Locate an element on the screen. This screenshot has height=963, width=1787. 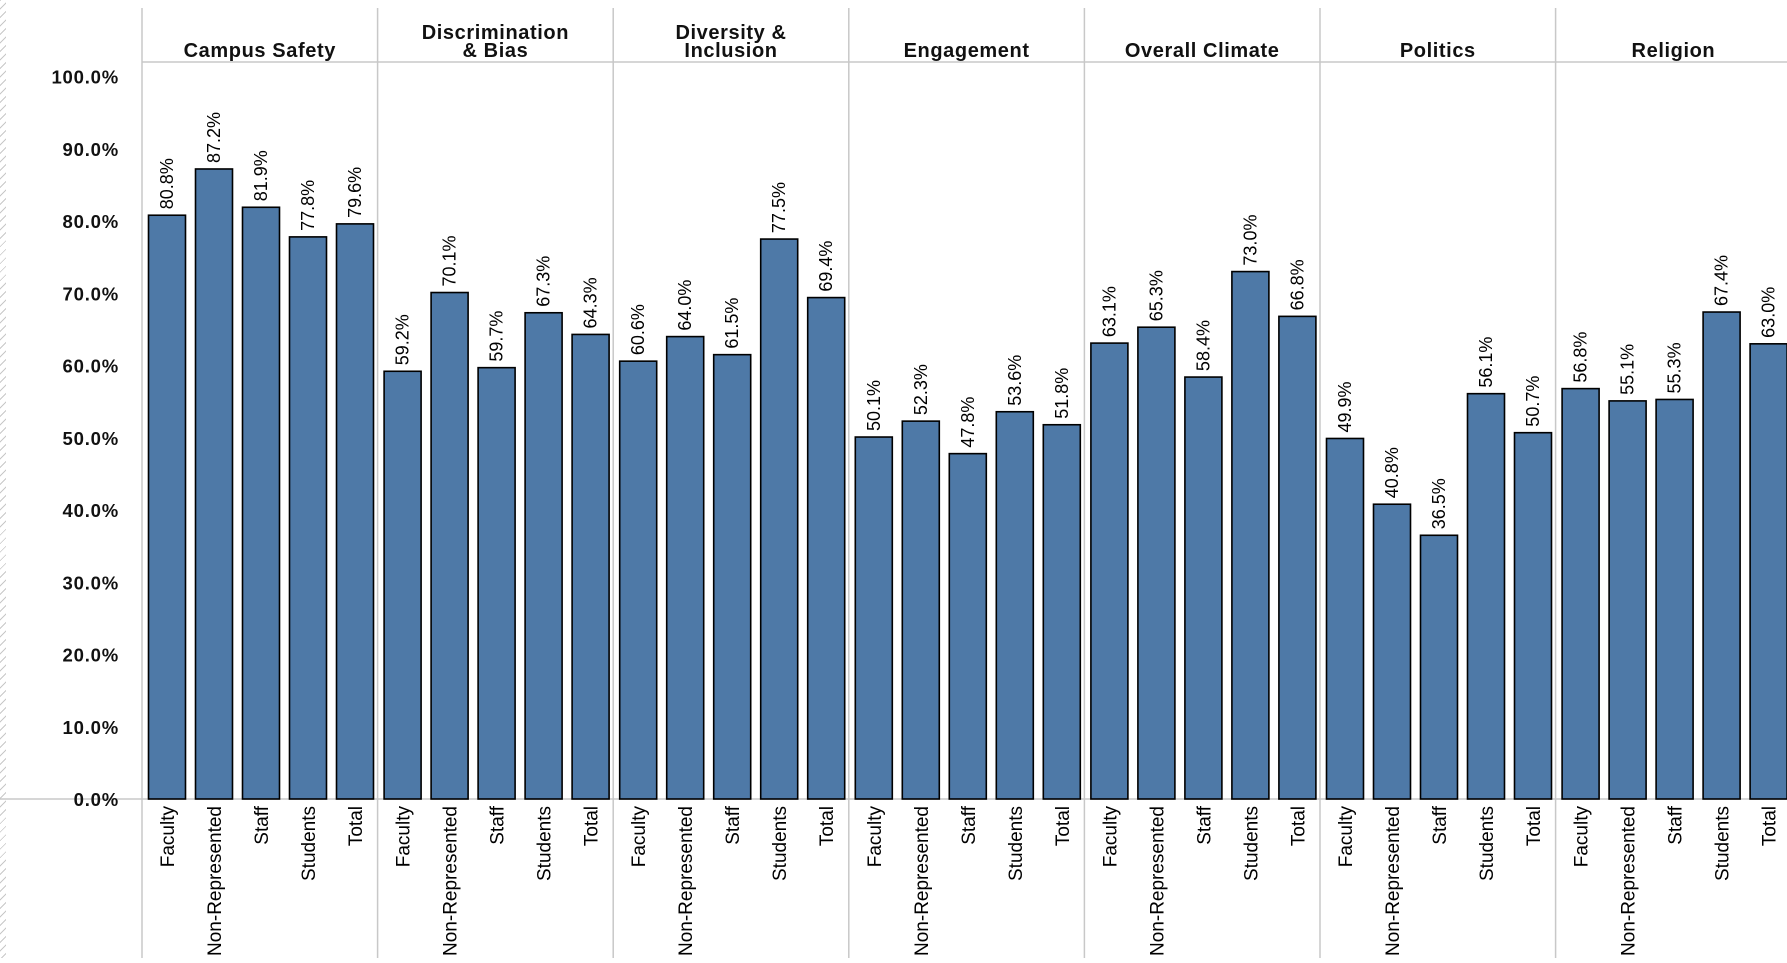
data-label: 50.7% is located at coordinates (1533, 401).